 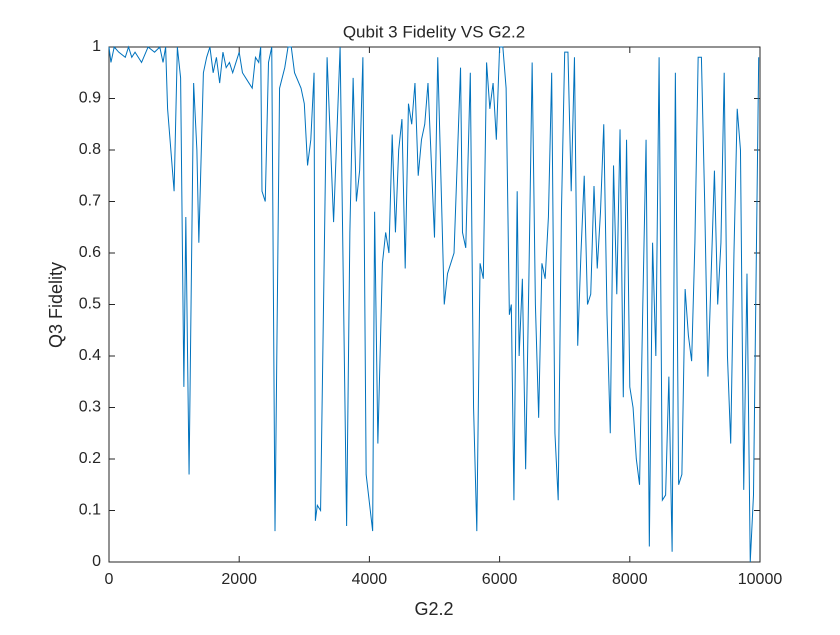 What do you see at coordinates (90, 252) in the screenshot?
I see `y-tick-label: 0.6` at bounding box center [90, 252].